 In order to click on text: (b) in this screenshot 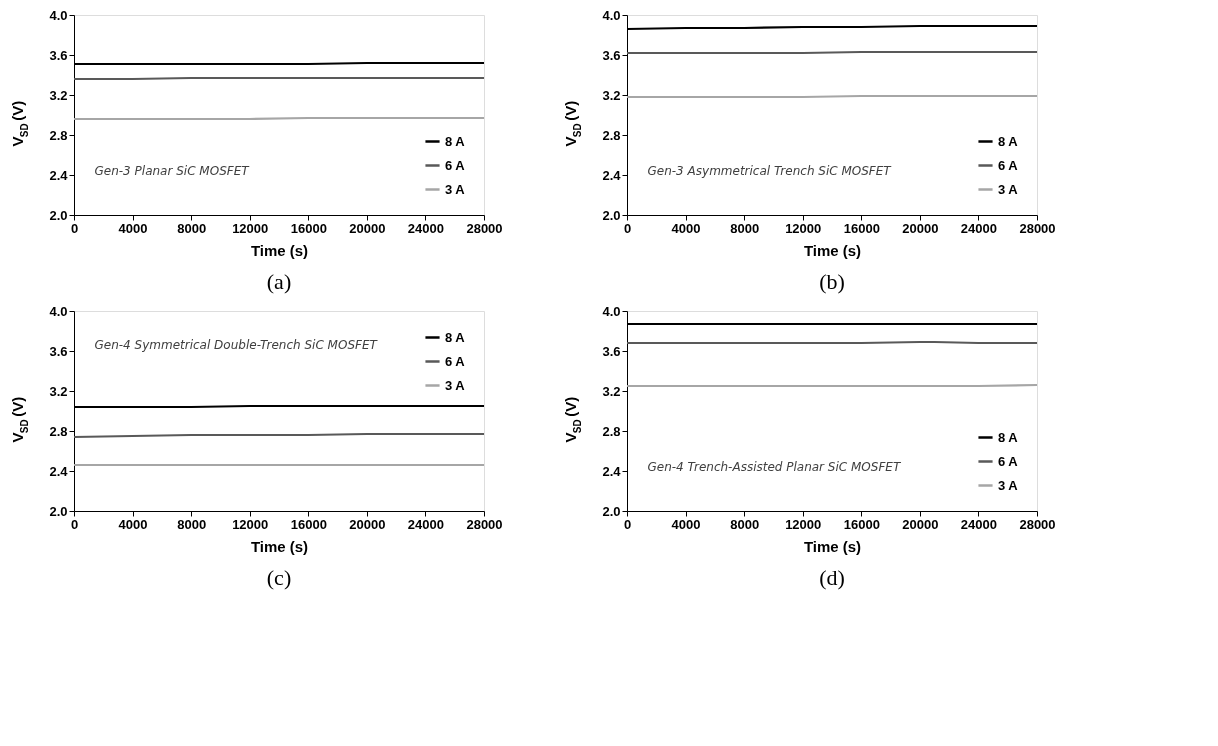, I will do `click(832, 281)`.